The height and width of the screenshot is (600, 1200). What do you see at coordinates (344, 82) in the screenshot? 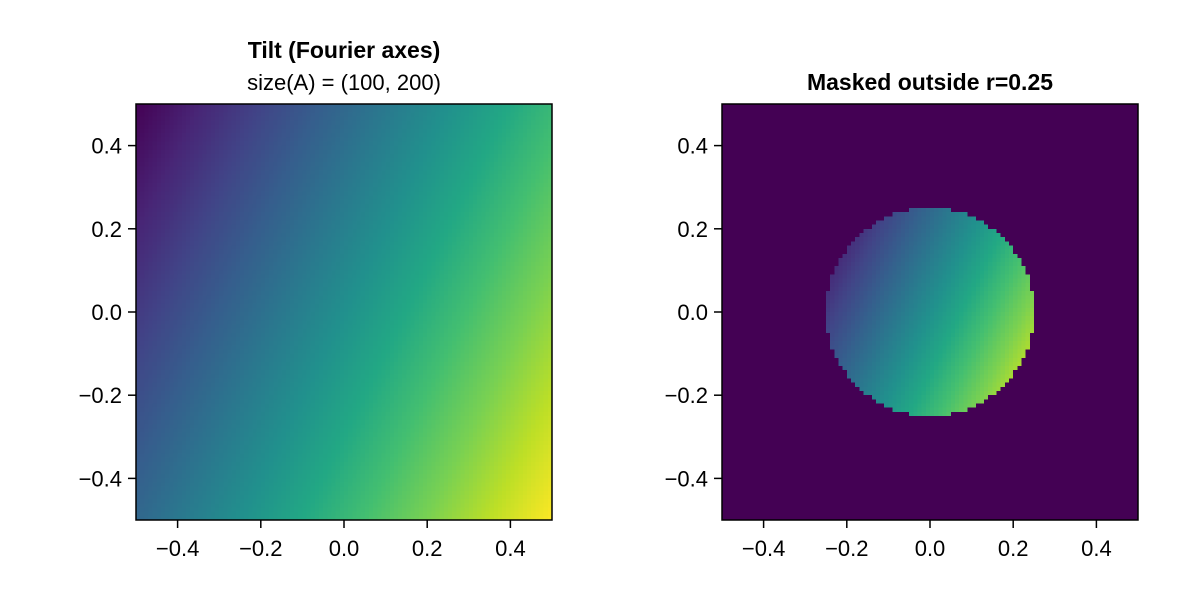
I see `panel-subtitle: size(A) = (100, 200)` at bounding box center [344, 82].